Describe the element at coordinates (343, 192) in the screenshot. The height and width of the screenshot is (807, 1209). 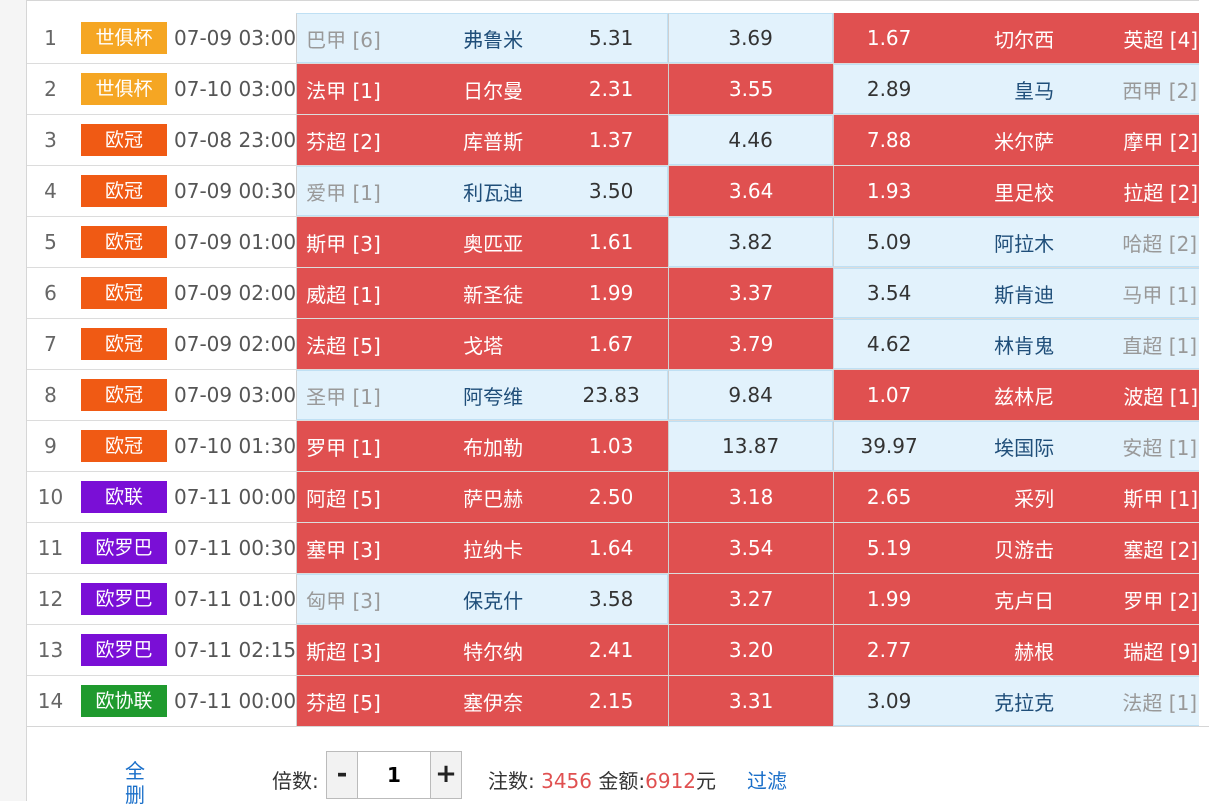
I see `home-rank: 爱甲 [1]` at that location.